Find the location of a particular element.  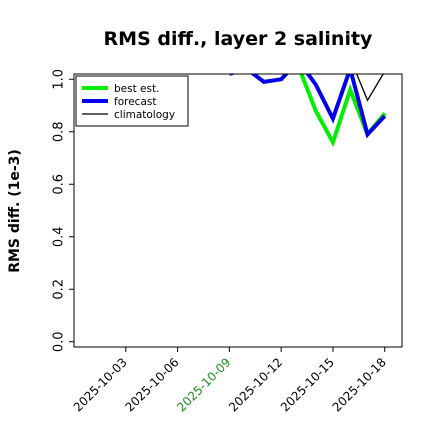

y-tick-label: 1.0 is located at coordinates (59, 79).